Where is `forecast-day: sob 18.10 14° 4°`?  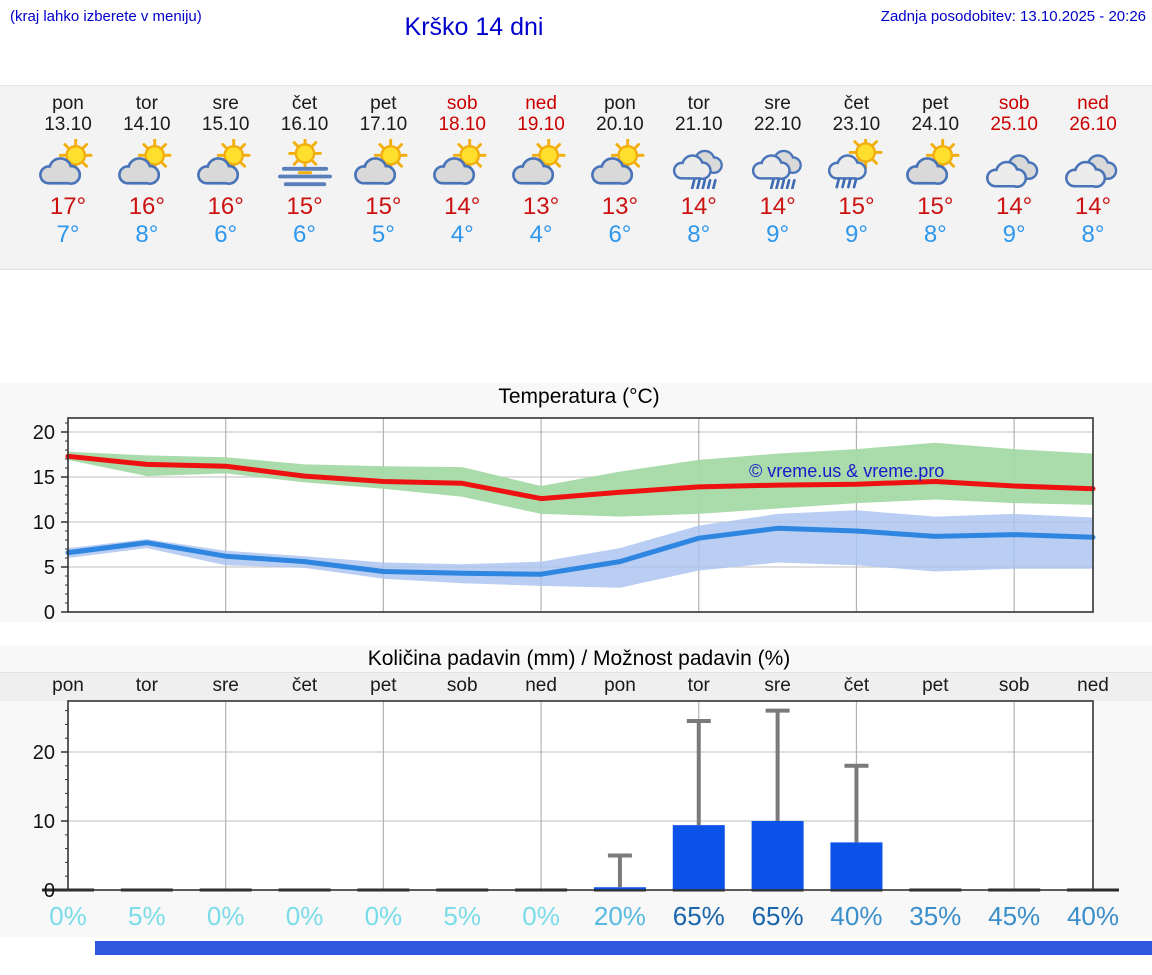
forecast-day: sob 18.10 14° 4° is located at coordinates (462, 167).